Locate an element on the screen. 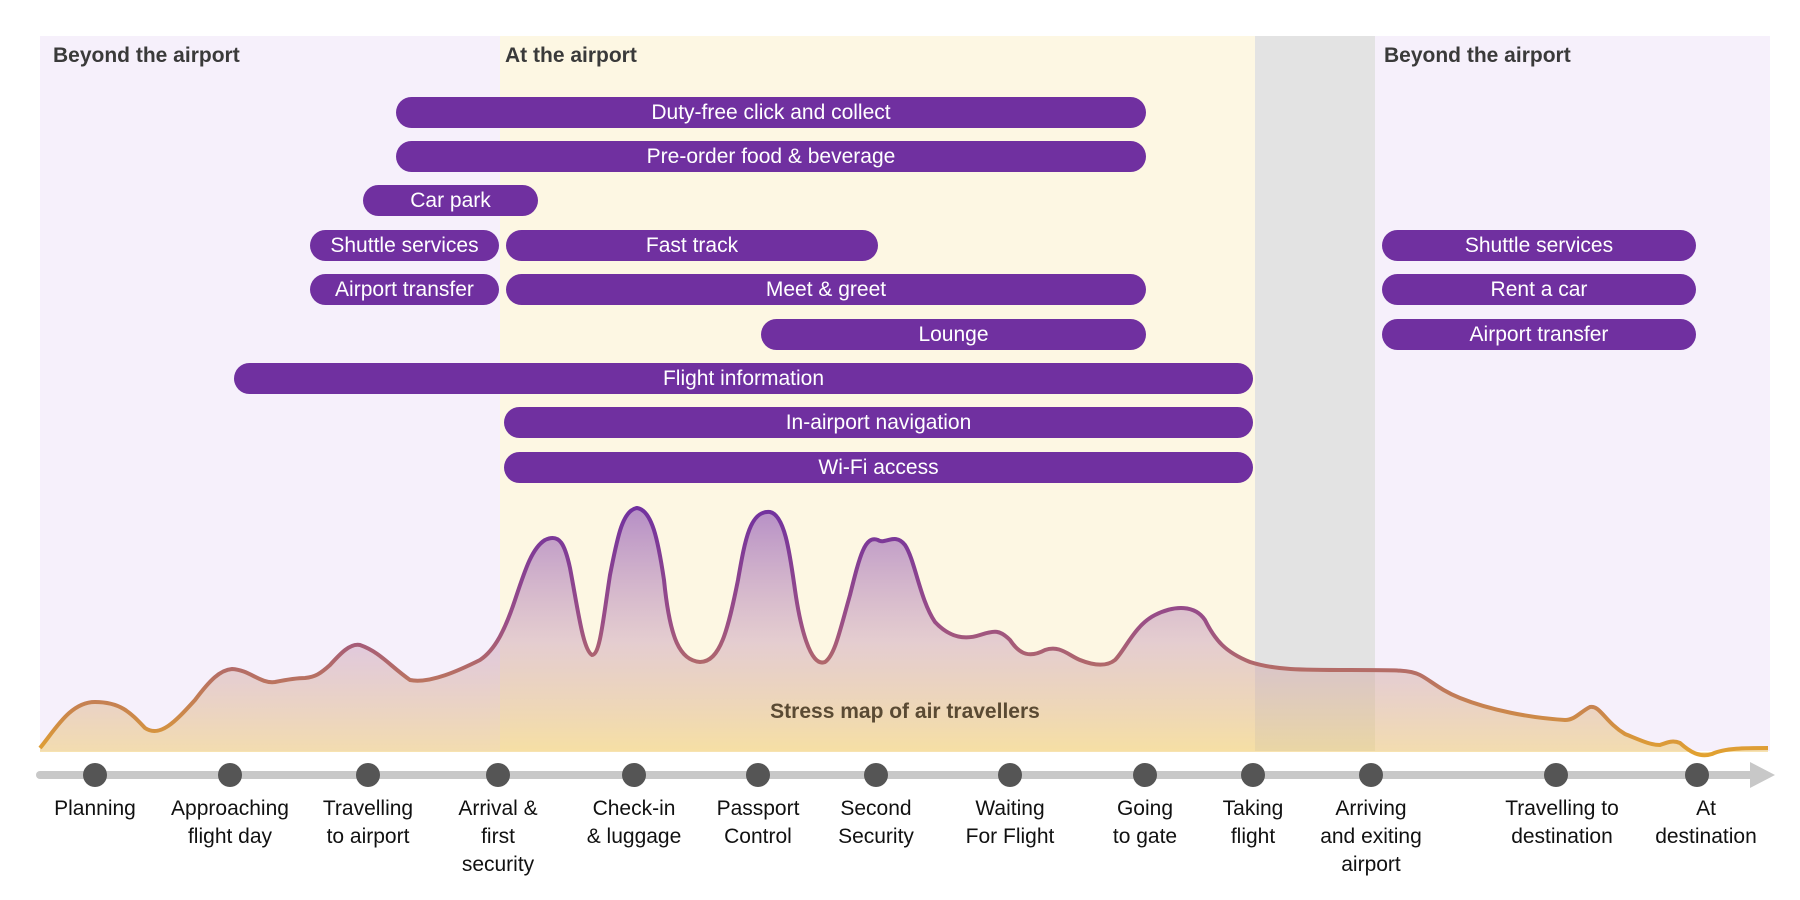 Image resolution: width=1800 pixels, height=900 pixels. service-in-airport-navigation: In-airport navigation is located at coordinates (878, 422).